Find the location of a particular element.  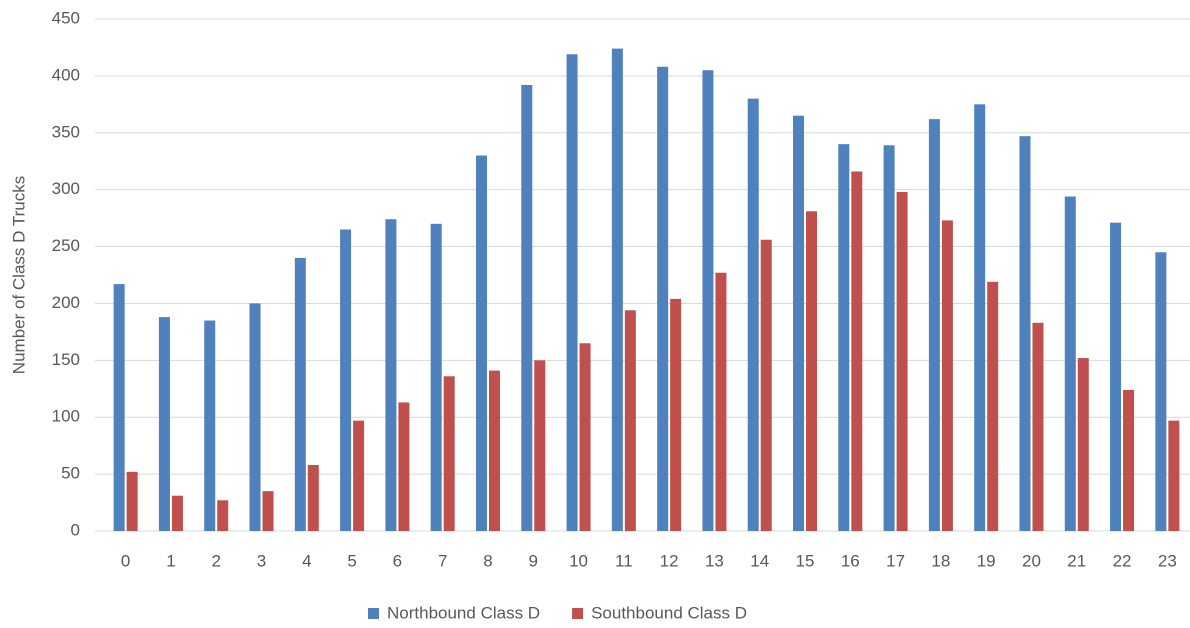

x-tick-label: 20 is located at coordinates (1031, 560).